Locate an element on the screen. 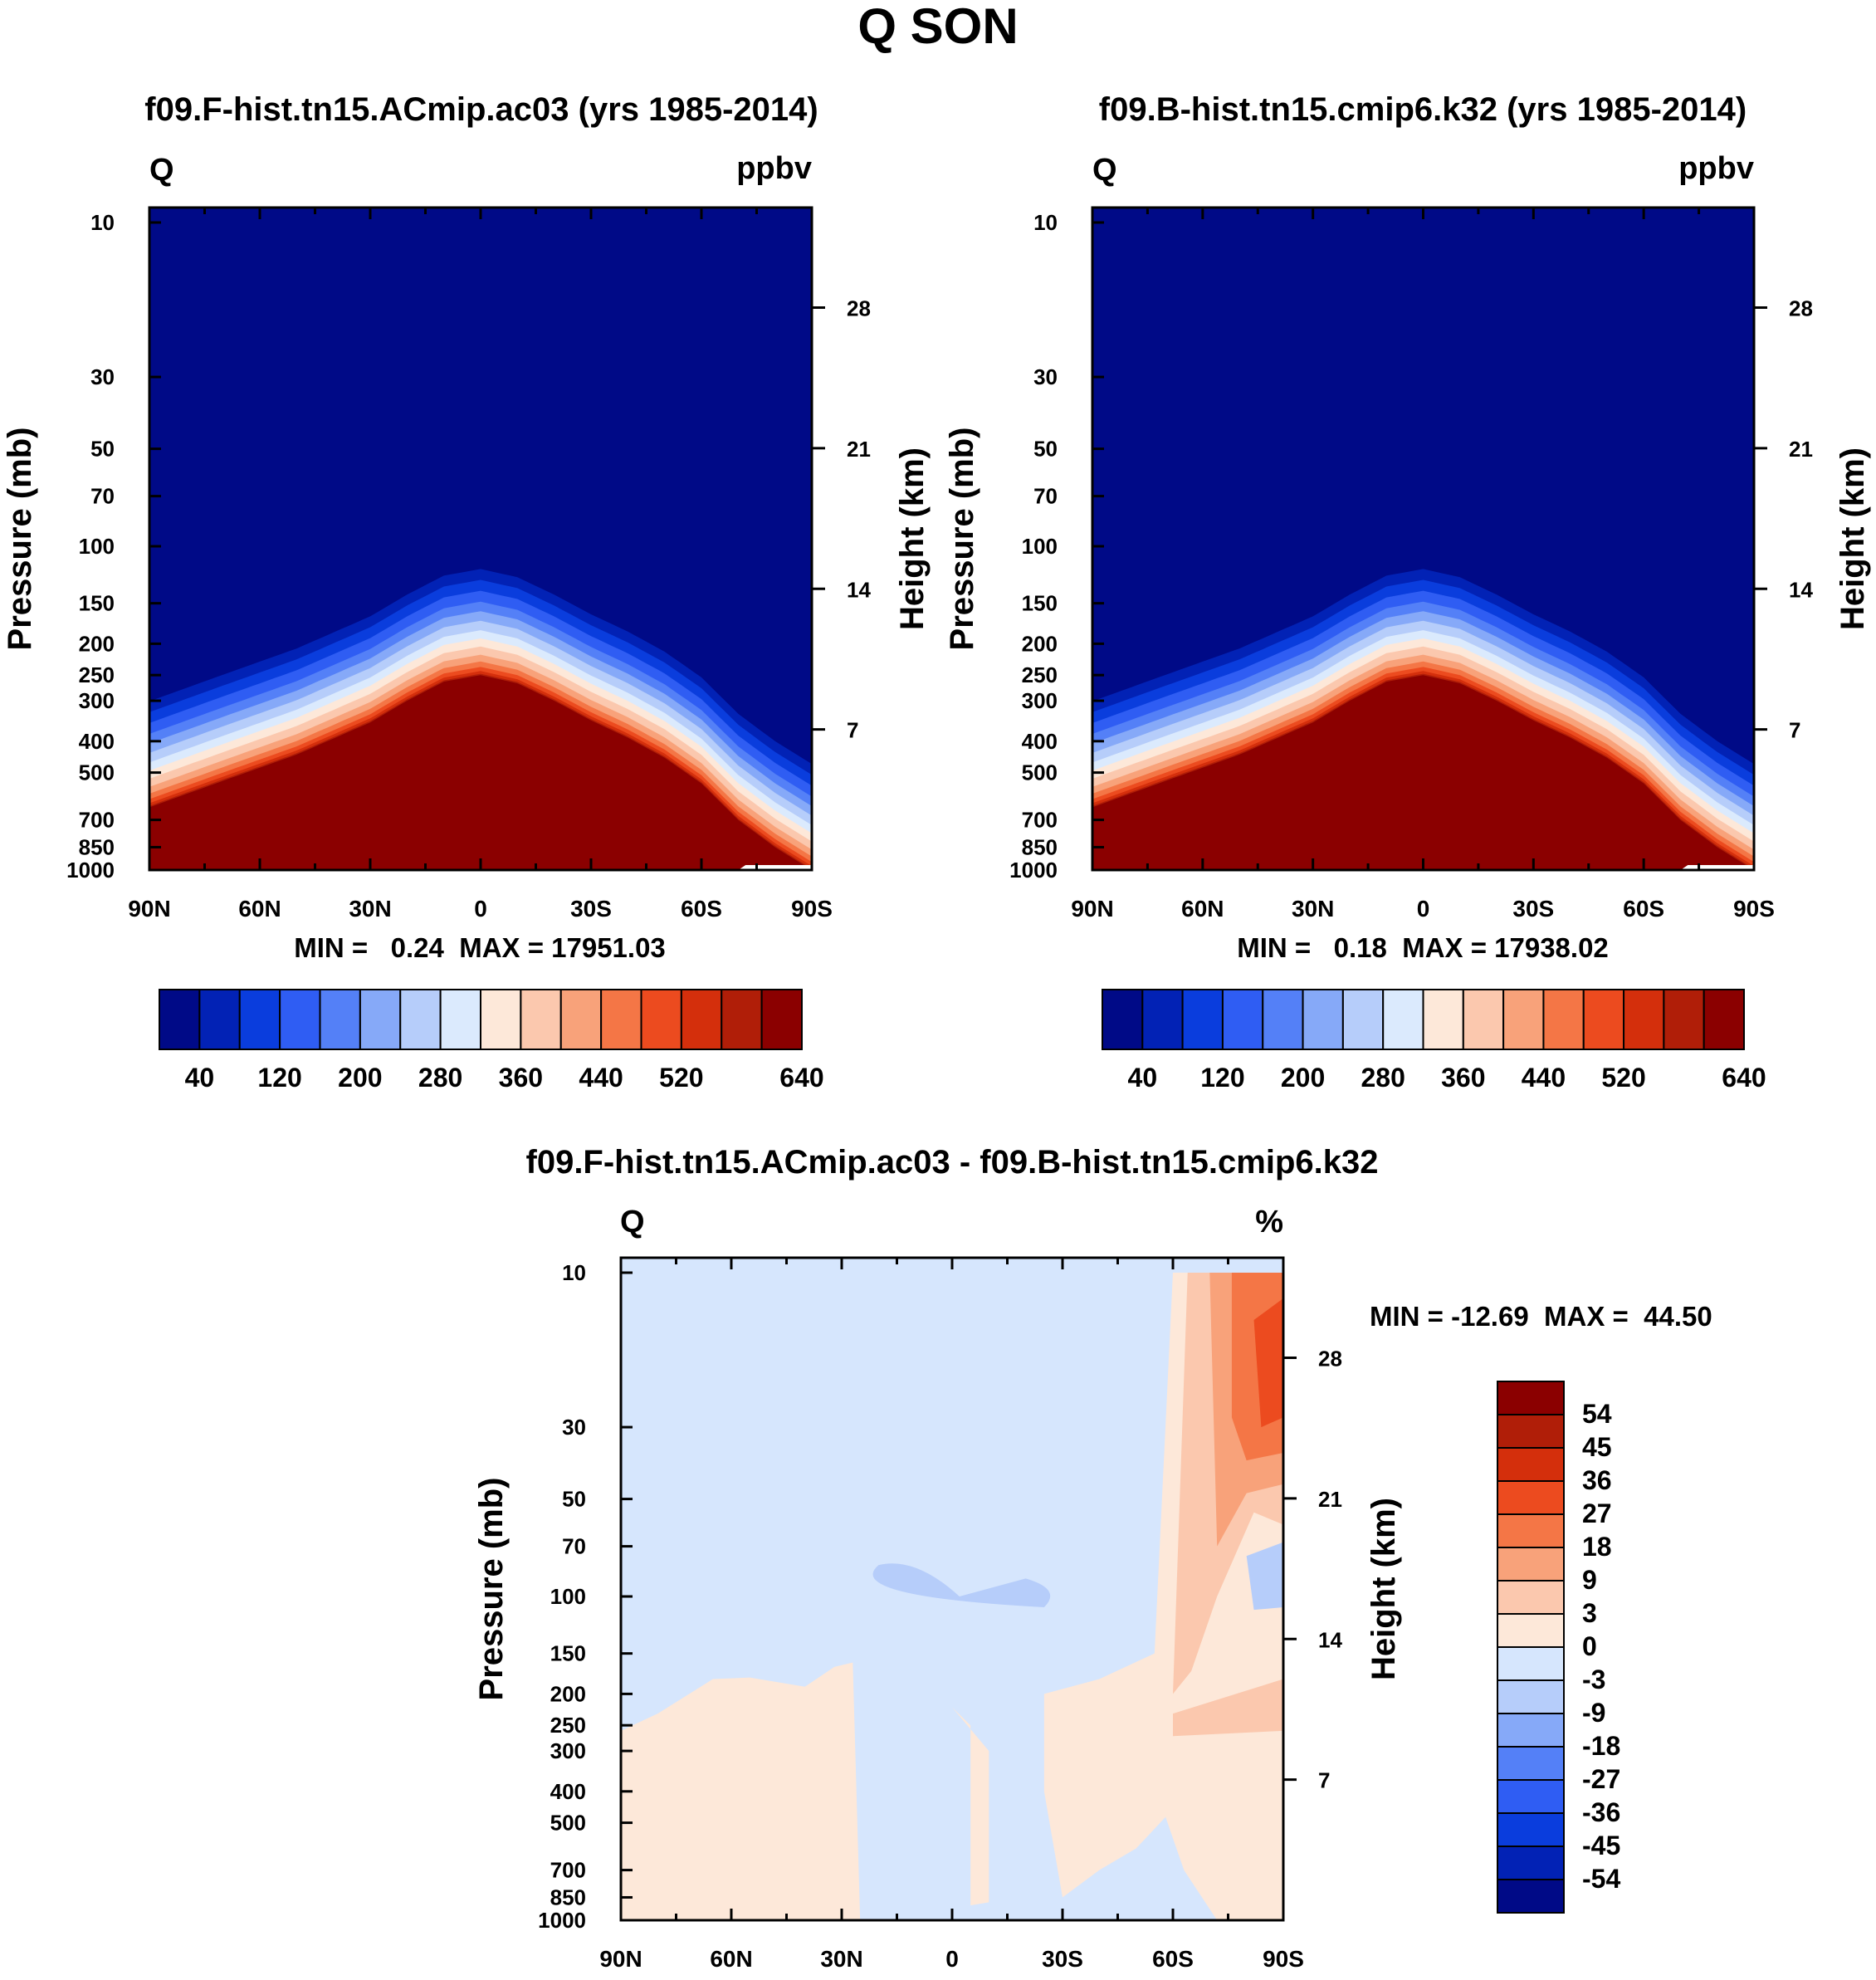  panel-3-units: % is located at coordinates (1269, 1222).